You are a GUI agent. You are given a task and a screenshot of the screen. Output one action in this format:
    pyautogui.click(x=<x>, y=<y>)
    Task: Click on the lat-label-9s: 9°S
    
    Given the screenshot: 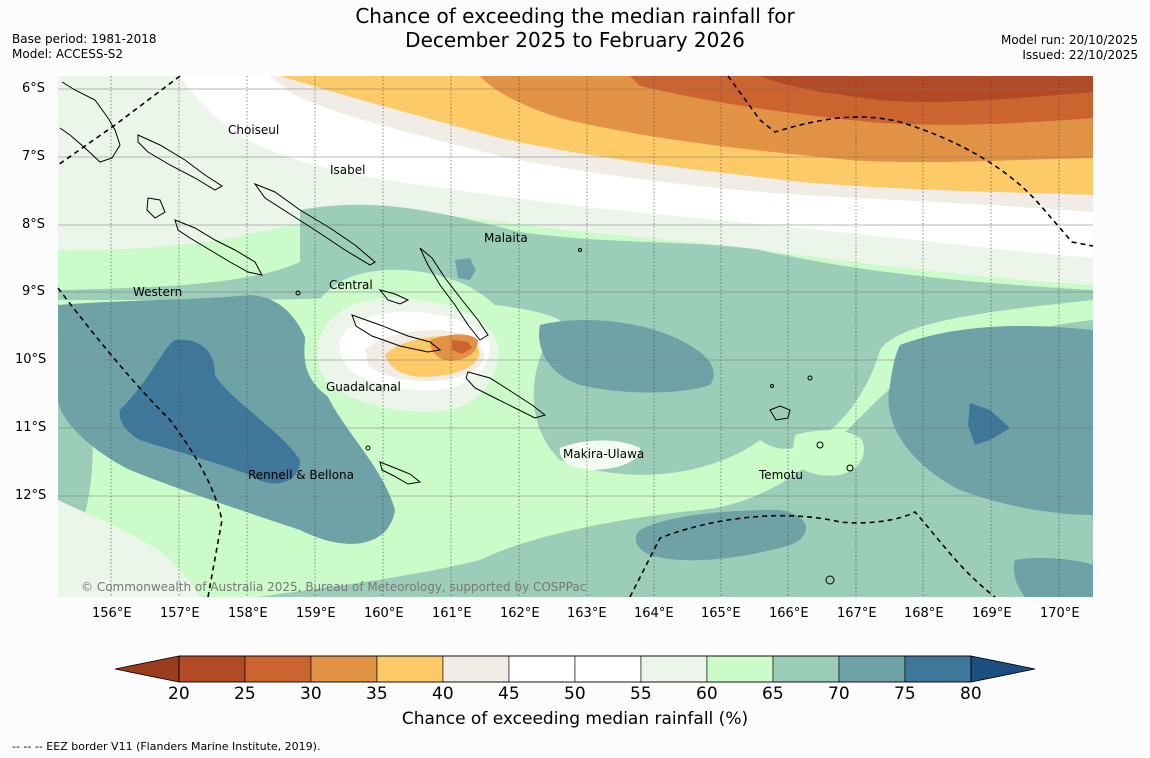 What is the action you would take?
    pyautogui.click(x=34, y=291)
    